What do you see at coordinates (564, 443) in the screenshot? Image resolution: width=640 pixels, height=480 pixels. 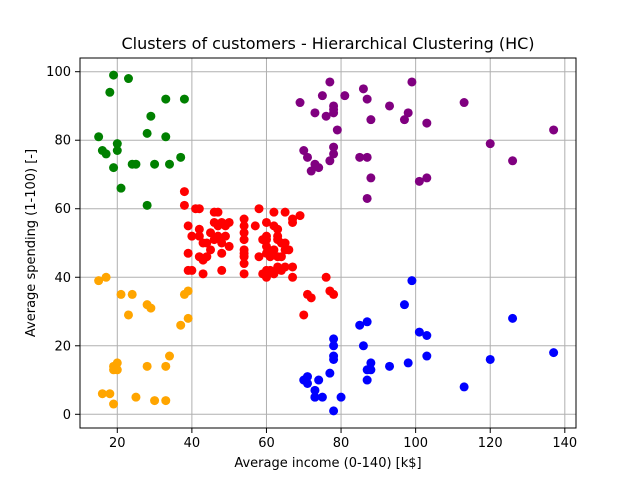 I see `x-tick-label: 140` at bounding box center [564, 443].